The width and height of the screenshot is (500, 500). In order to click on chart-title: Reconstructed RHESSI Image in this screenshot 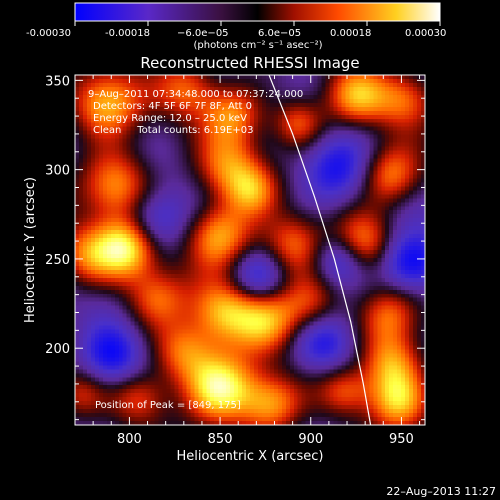, I will do `click(249, 63)`.